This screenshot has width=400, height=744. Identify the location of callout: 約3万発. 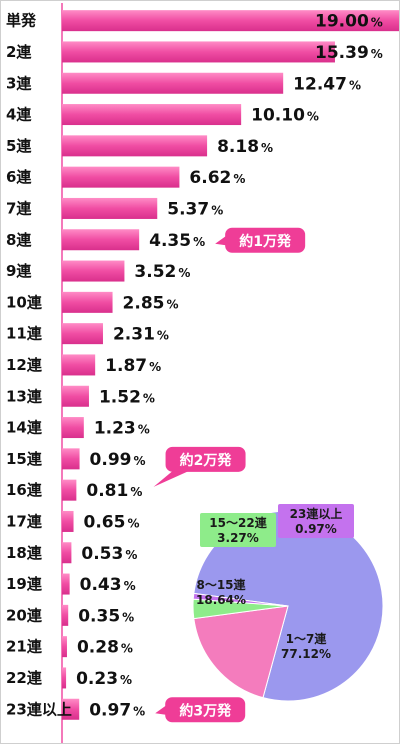
(200, 710).